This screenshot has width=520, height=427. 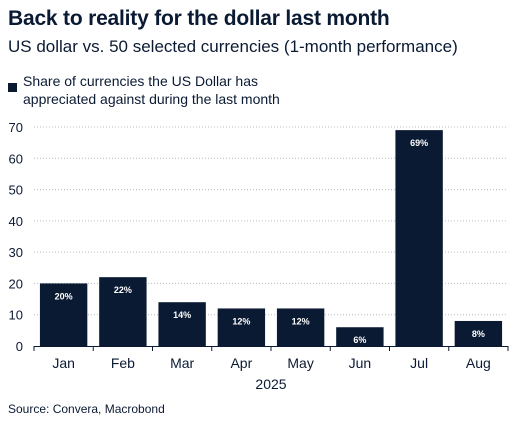 What do you see at coordinates (300, 363) in the screenshot?
I see `x-tick-label: May` at bounding box center [300, 363].